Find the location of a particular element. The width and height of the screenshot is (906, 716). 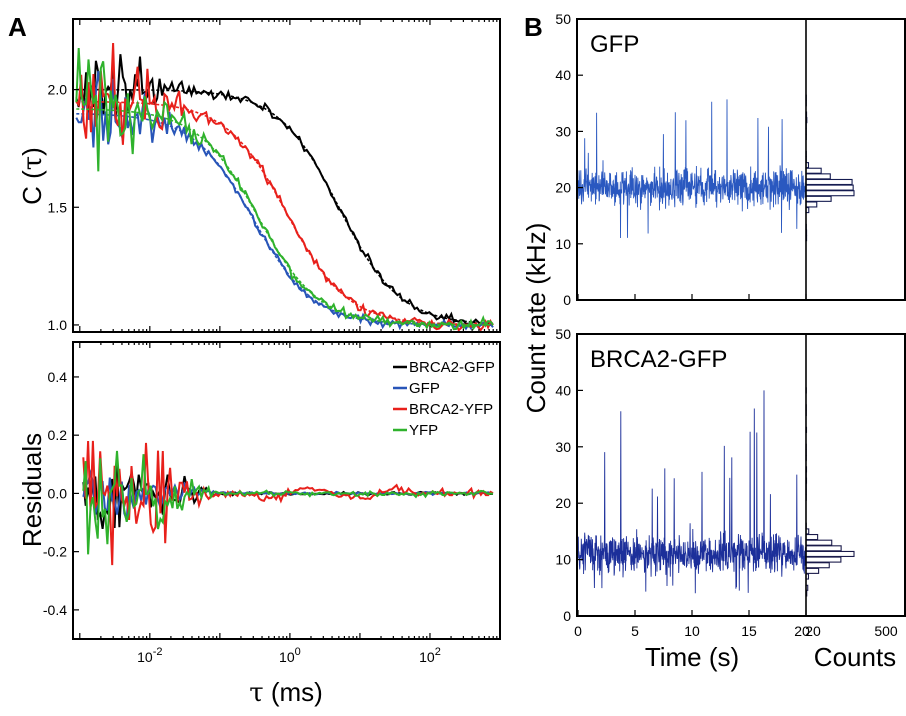

panel-letter-a: A is located at coordinates (17, 27).